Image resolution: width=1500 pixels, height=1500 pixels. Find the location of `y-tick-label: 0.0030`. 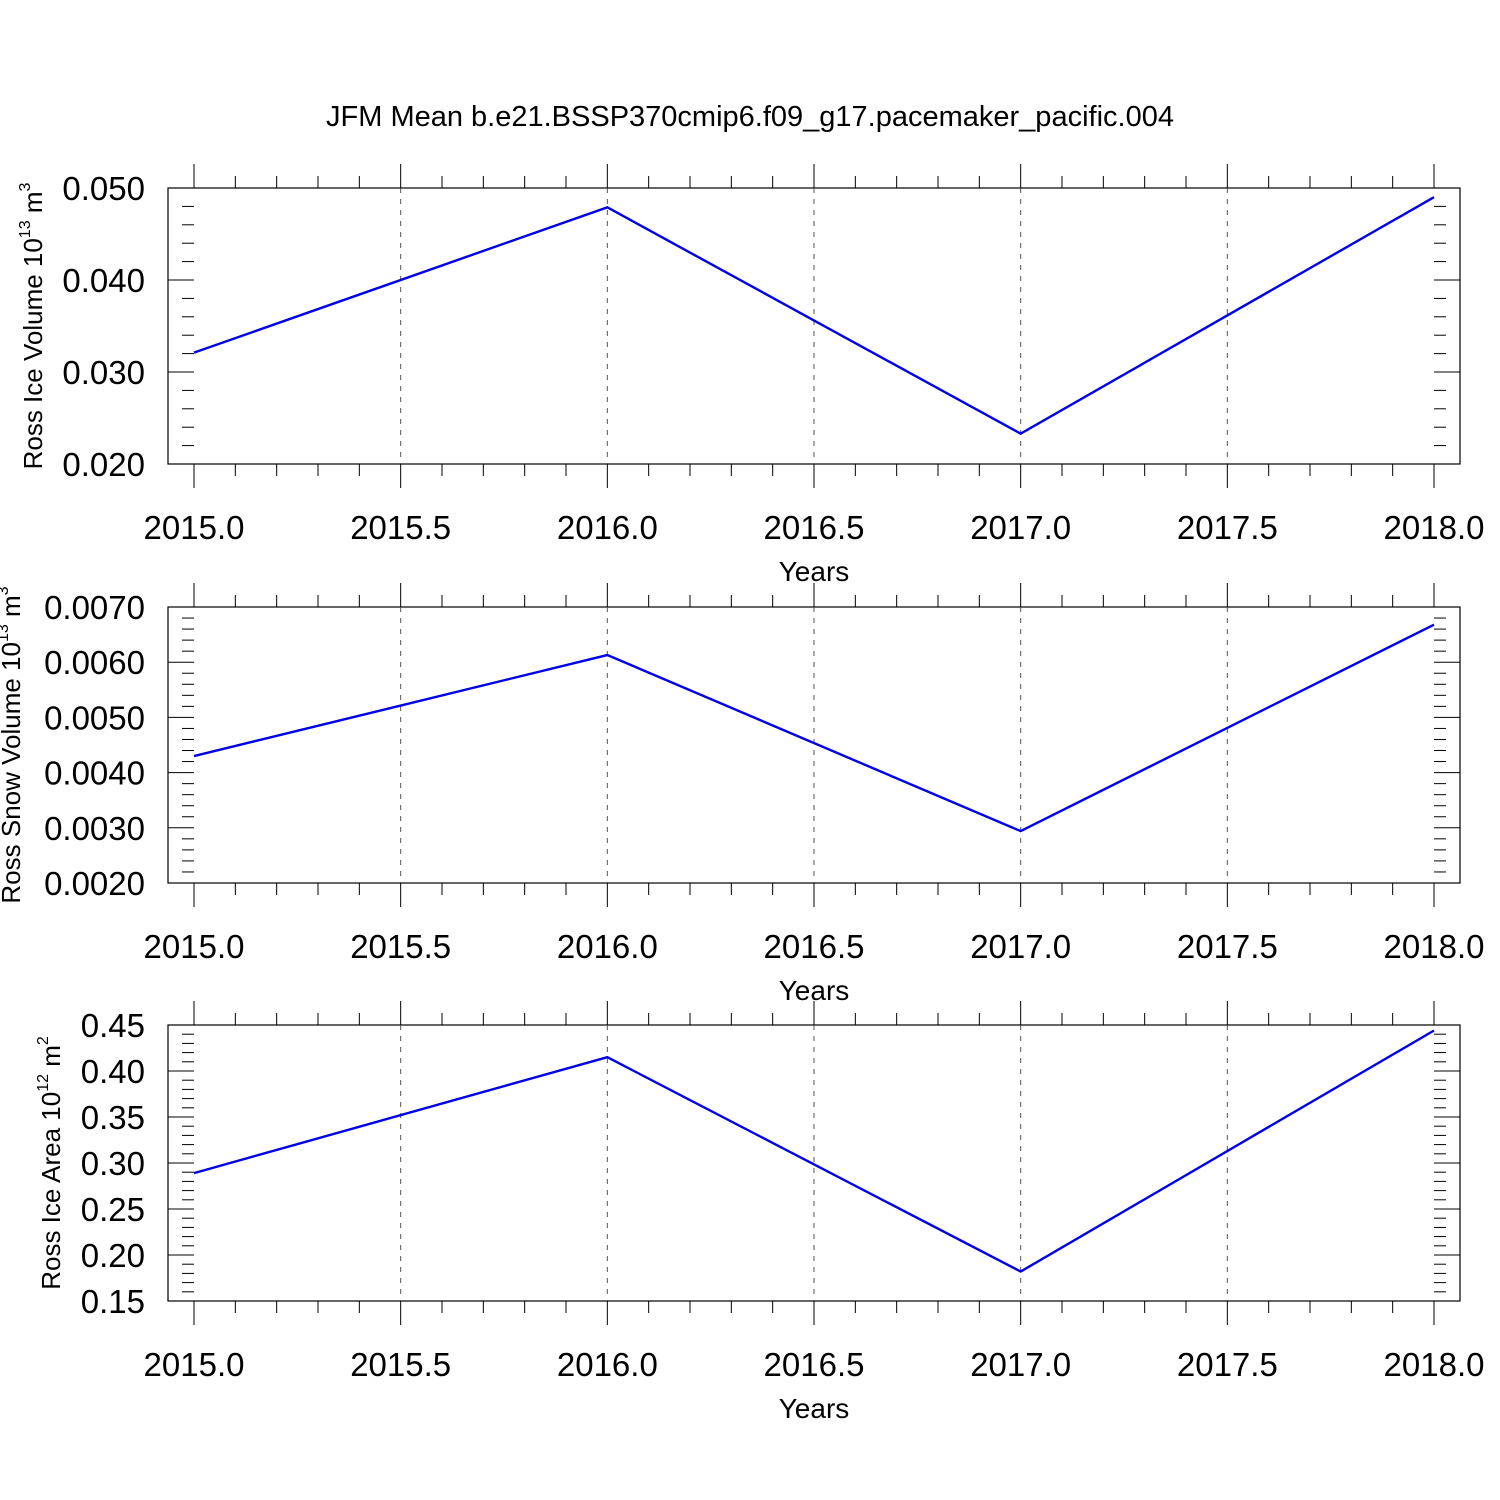

y-tick-label: 0.0030 is located at coordinates (94, 828).